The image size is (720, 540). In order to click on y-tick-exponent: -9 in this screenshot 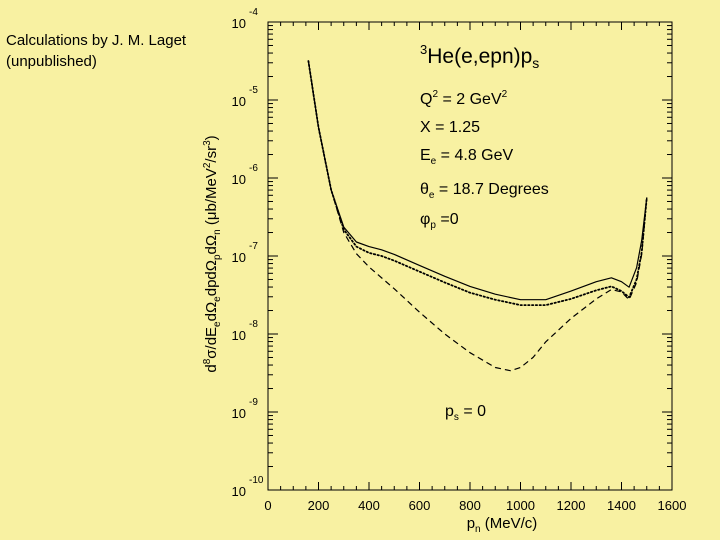, I will do `click(253, 402)`.